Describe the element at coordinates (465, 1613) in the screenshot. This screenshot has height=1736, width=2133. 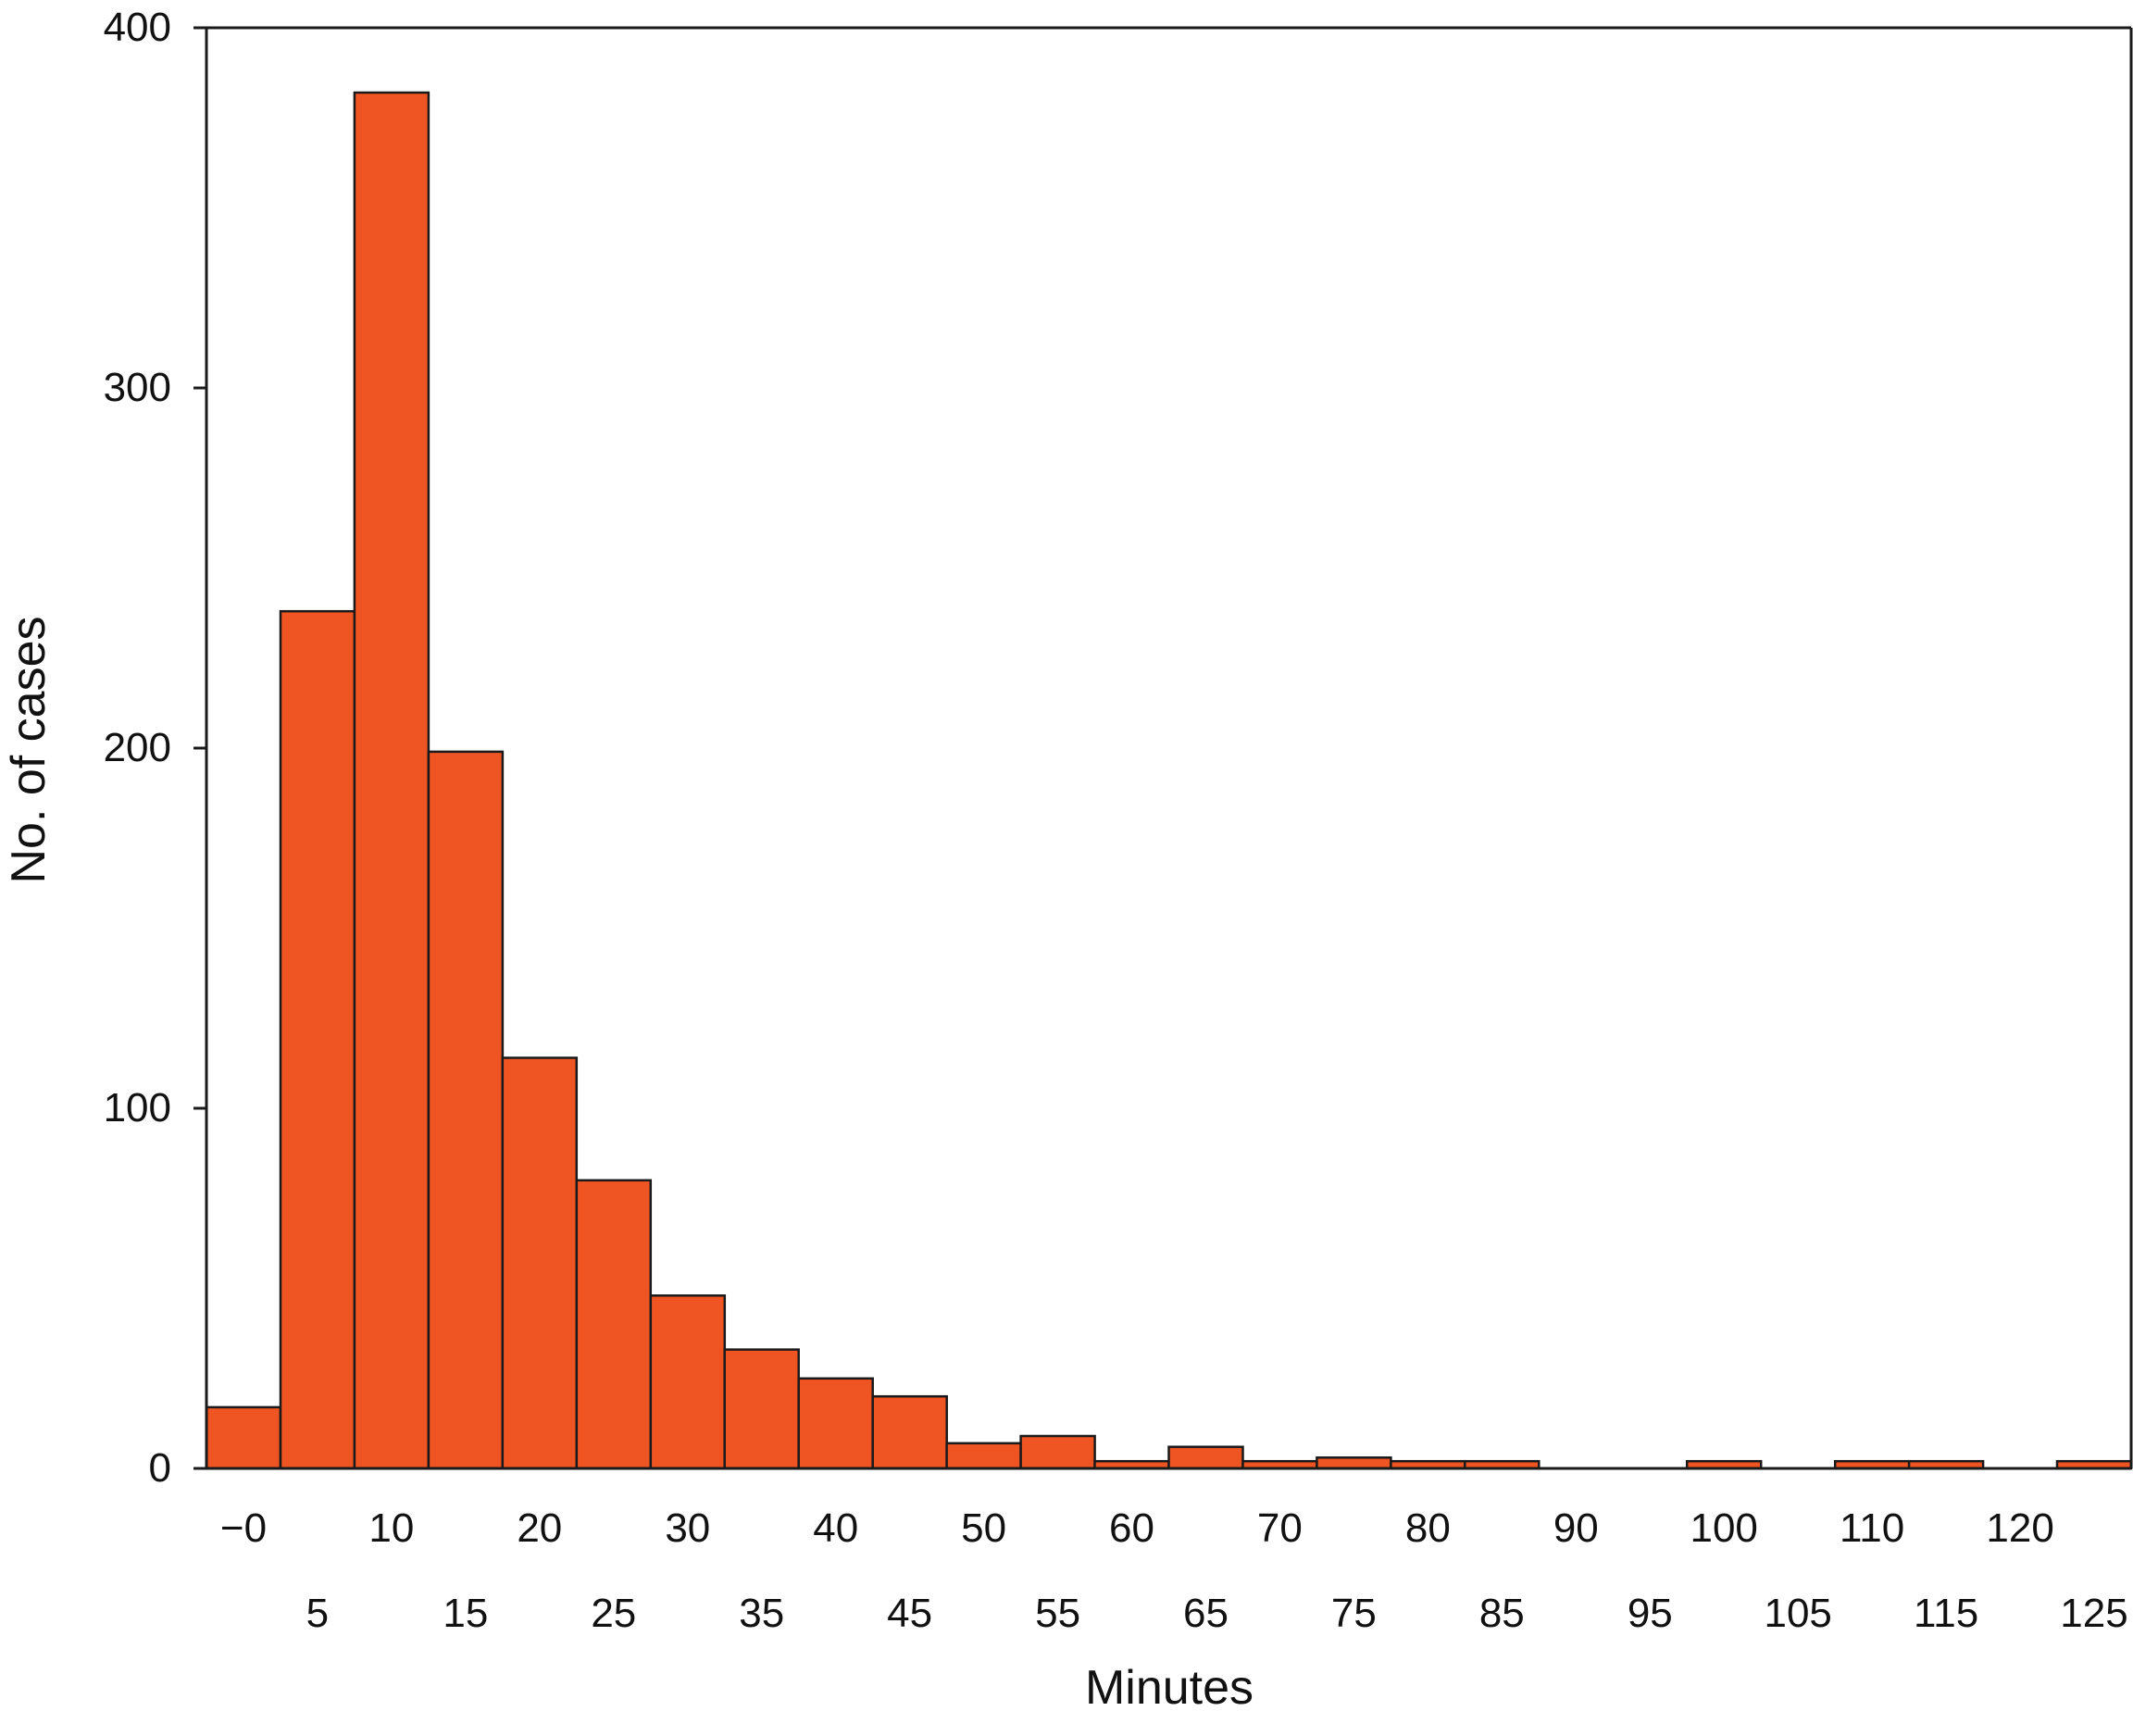
I see `x-tick-label-lower-1: 15` at that location.